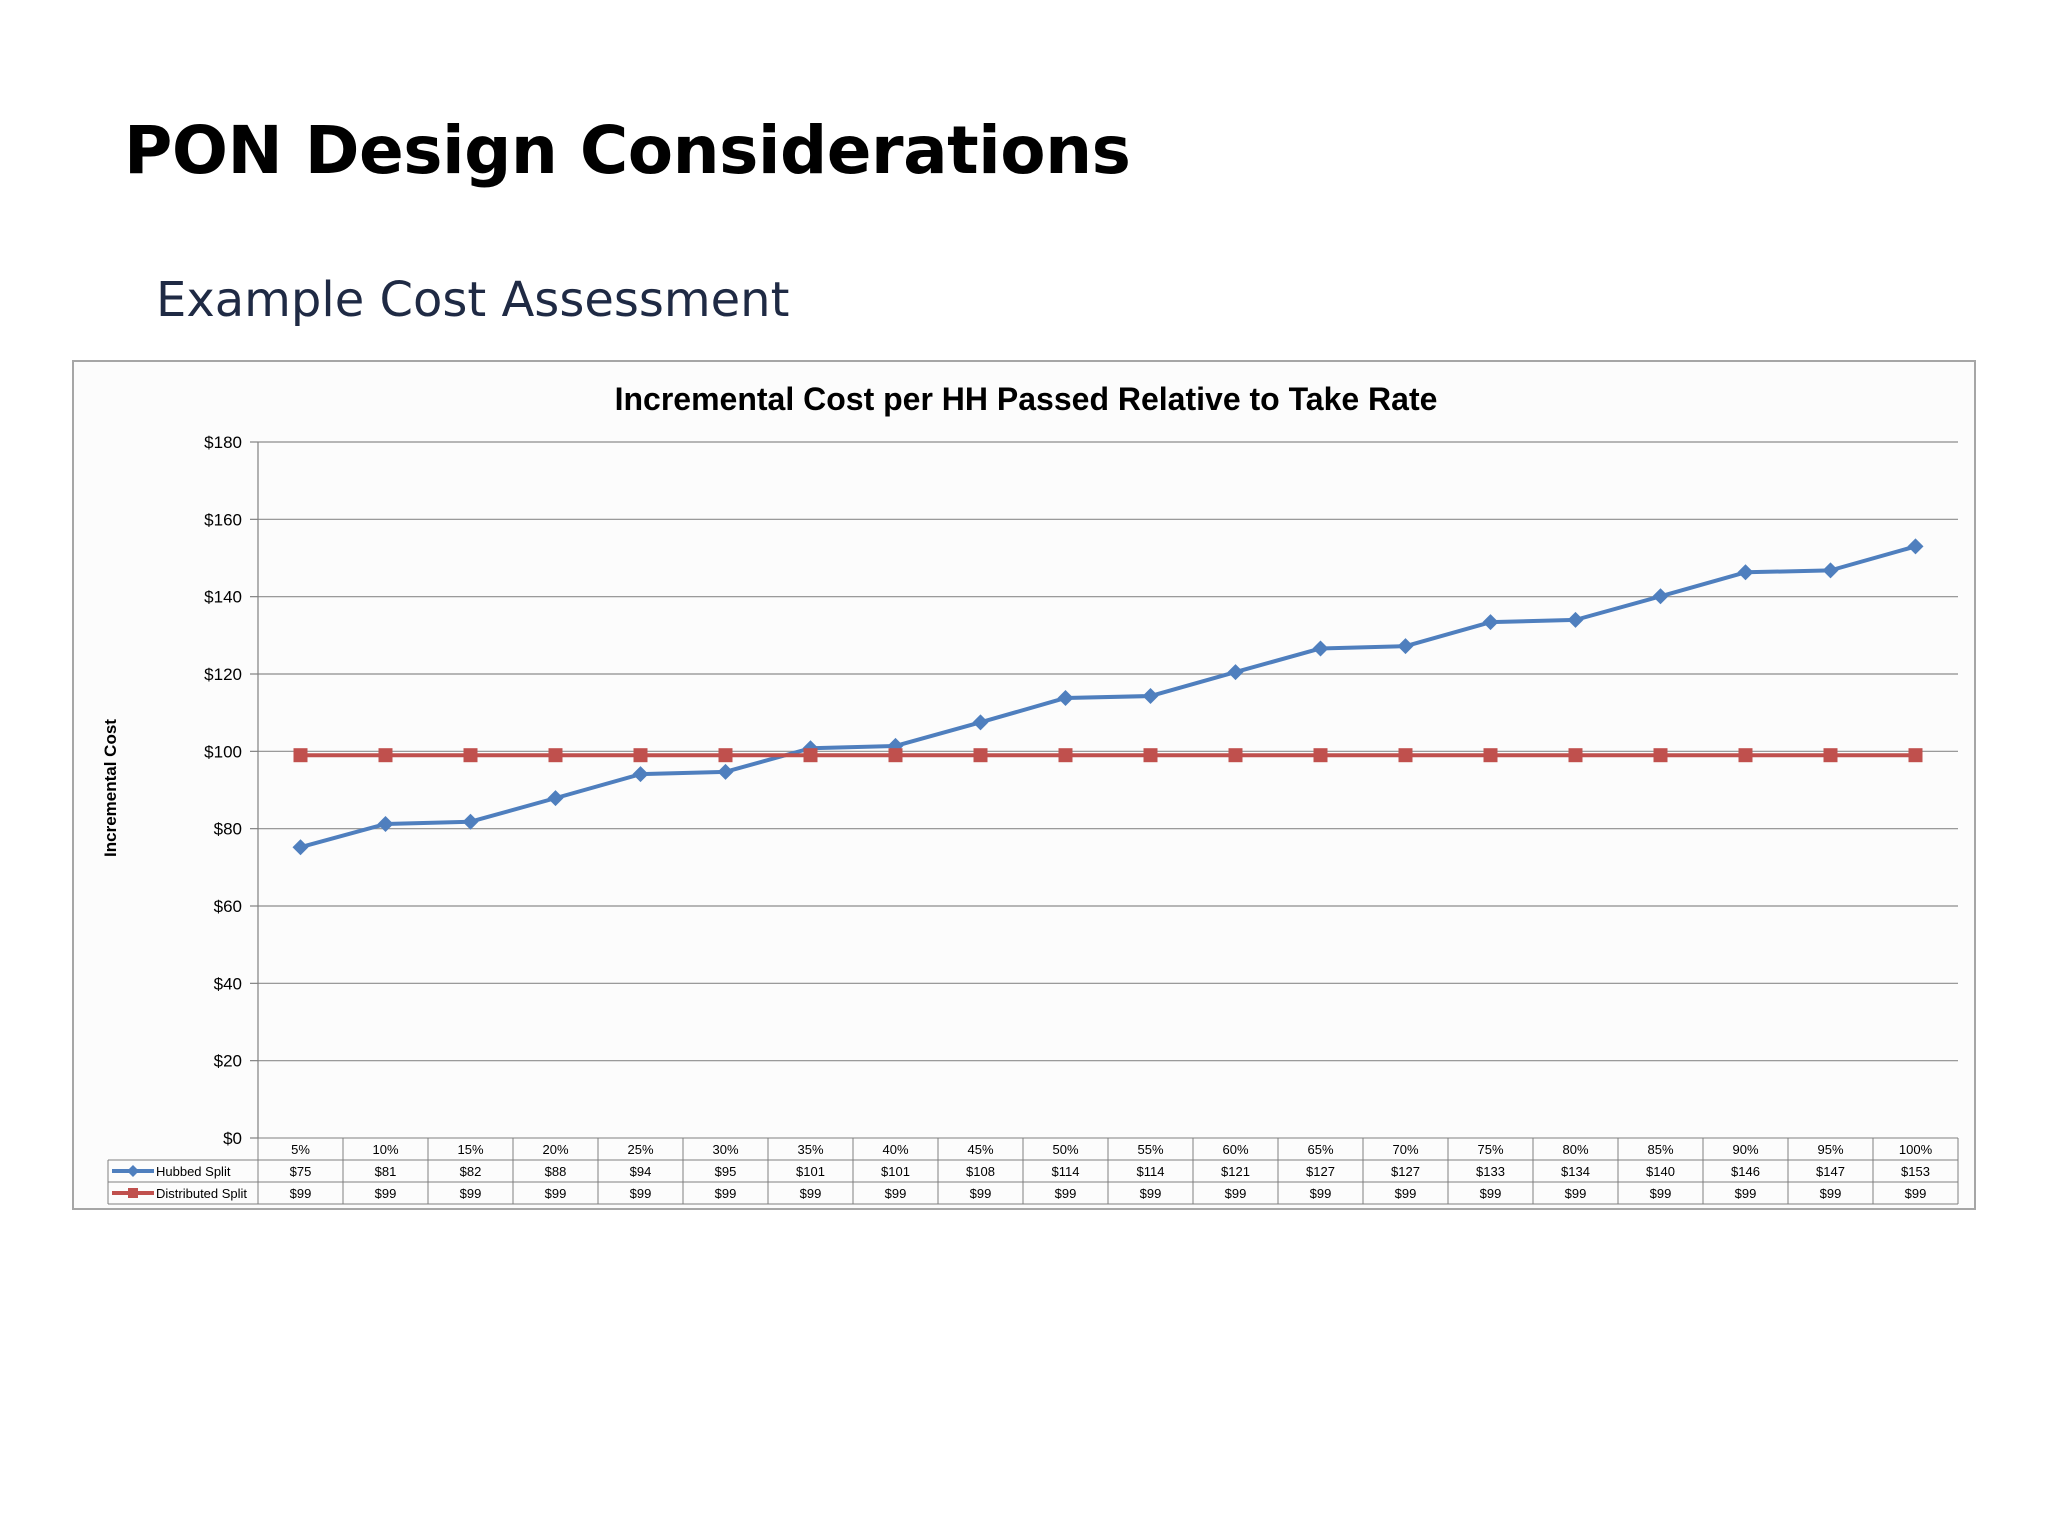 The width and height of the screenshot is (2048, 1536). I want to click on x-tick-label: 100%, so click(1916, 1149).